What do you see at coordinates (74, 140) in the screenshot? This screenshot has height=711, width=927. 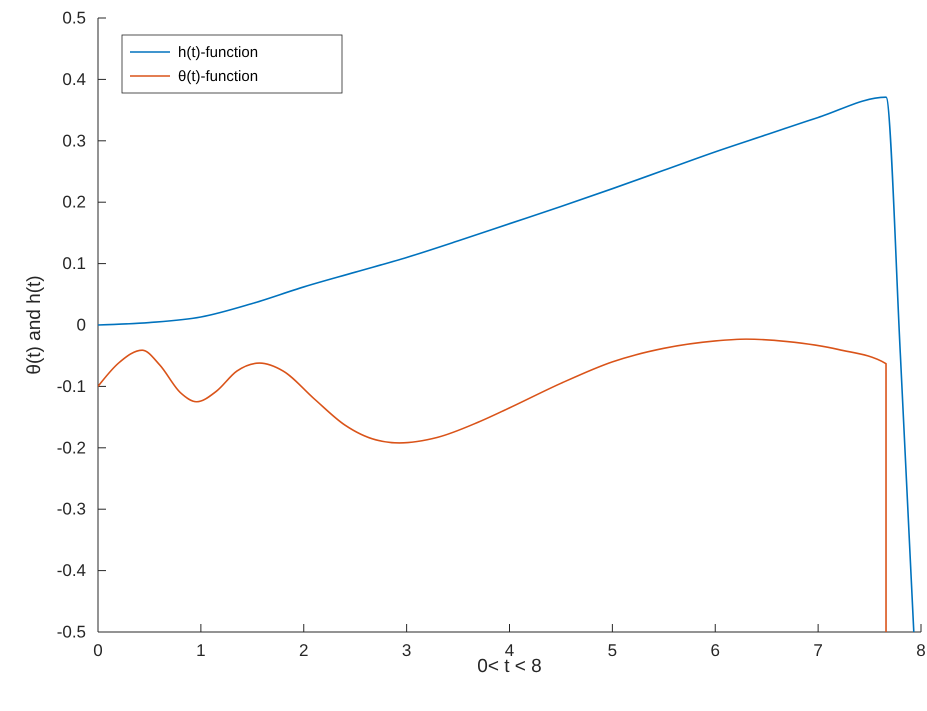 I see `y-tick-label: 0.3` at bounding box center [74, 140].